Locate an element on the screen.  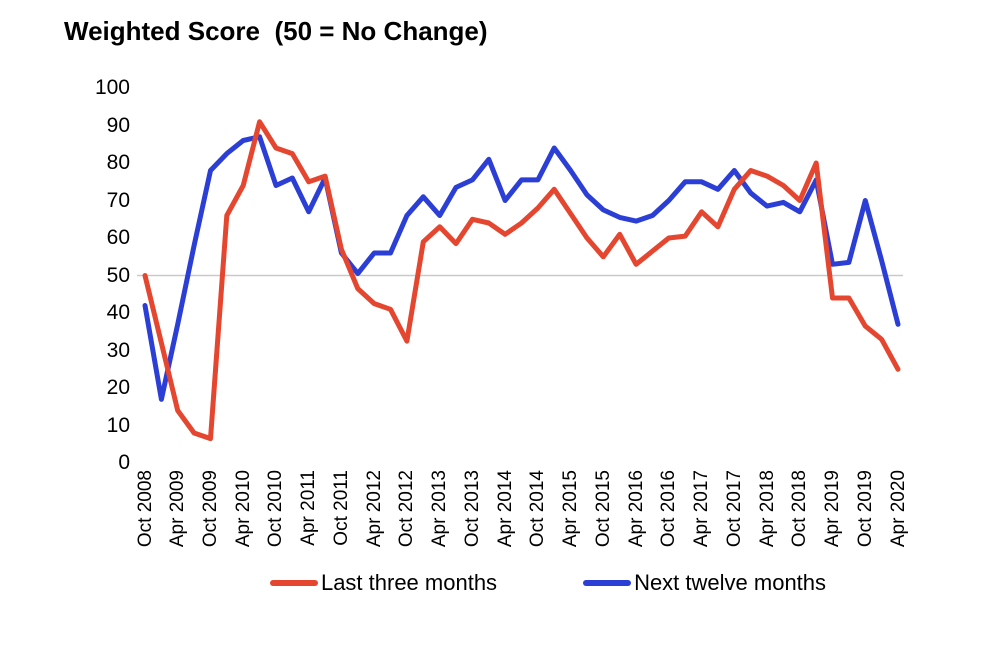
y-tick-label-30: 30 is located at coordinates (118, 350).